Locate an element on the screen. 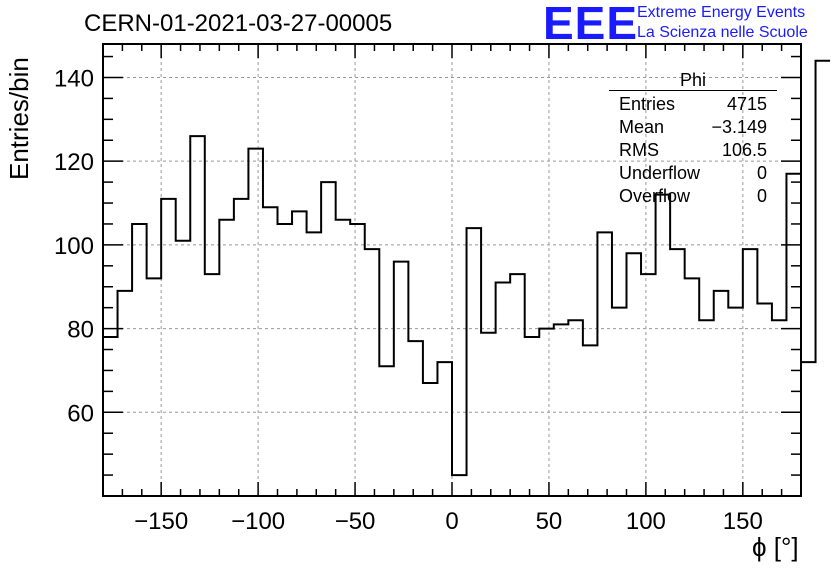 Image resolution: width=836 pixels, height=572 pixels. stats-value: 4715 is located at coordinates (746, 104).